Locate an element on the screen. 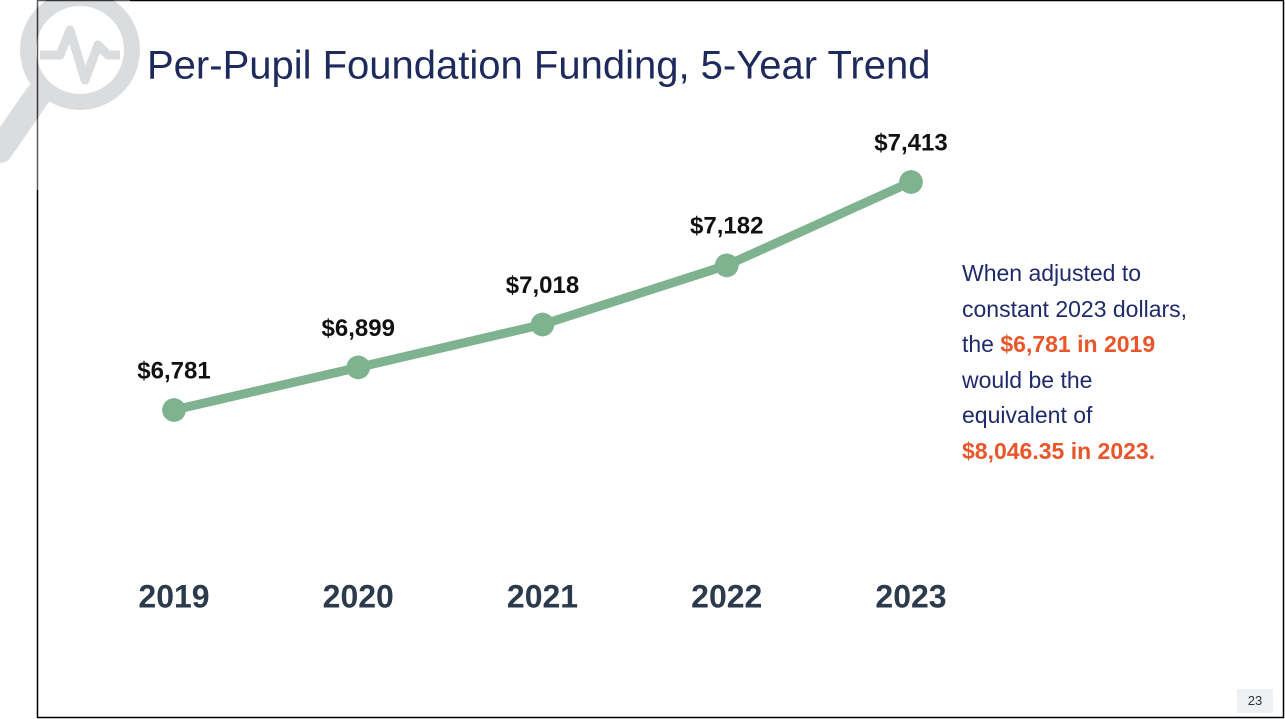 This screenshot has width=1285, height=719. x-tick-label: 2021 is located at coordinates (542, 596).